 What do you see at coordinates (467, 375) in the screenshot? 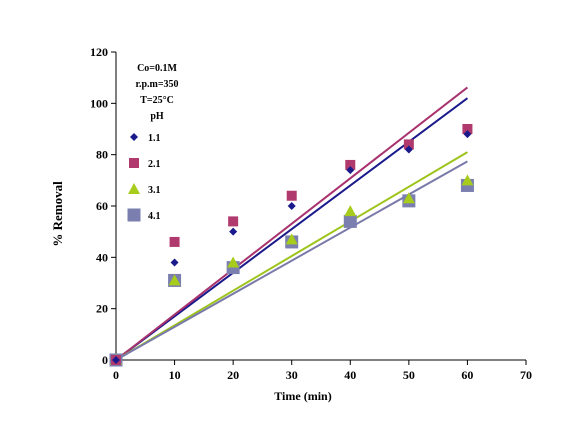
I see `x-tick-label: 60` at bounding box center [467, 375].